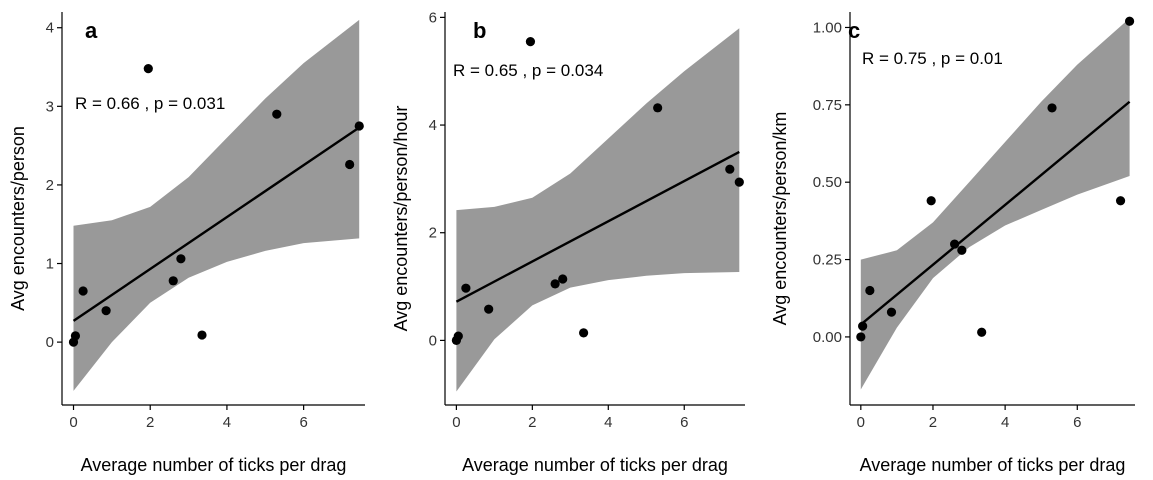 The height and width of the screenshot is (480, 1153). I want to click on correlation-annotation: R = 0.65 , p = 0.034, so click(528, 70).